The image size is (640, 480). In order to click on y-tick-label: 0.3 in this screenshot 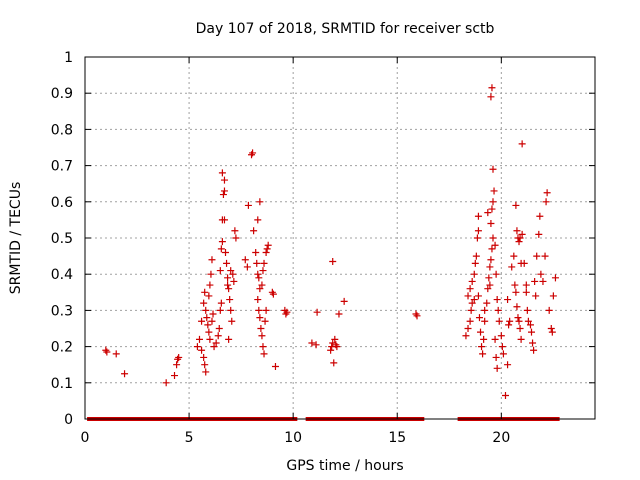, I will do `click(62, 311)`.